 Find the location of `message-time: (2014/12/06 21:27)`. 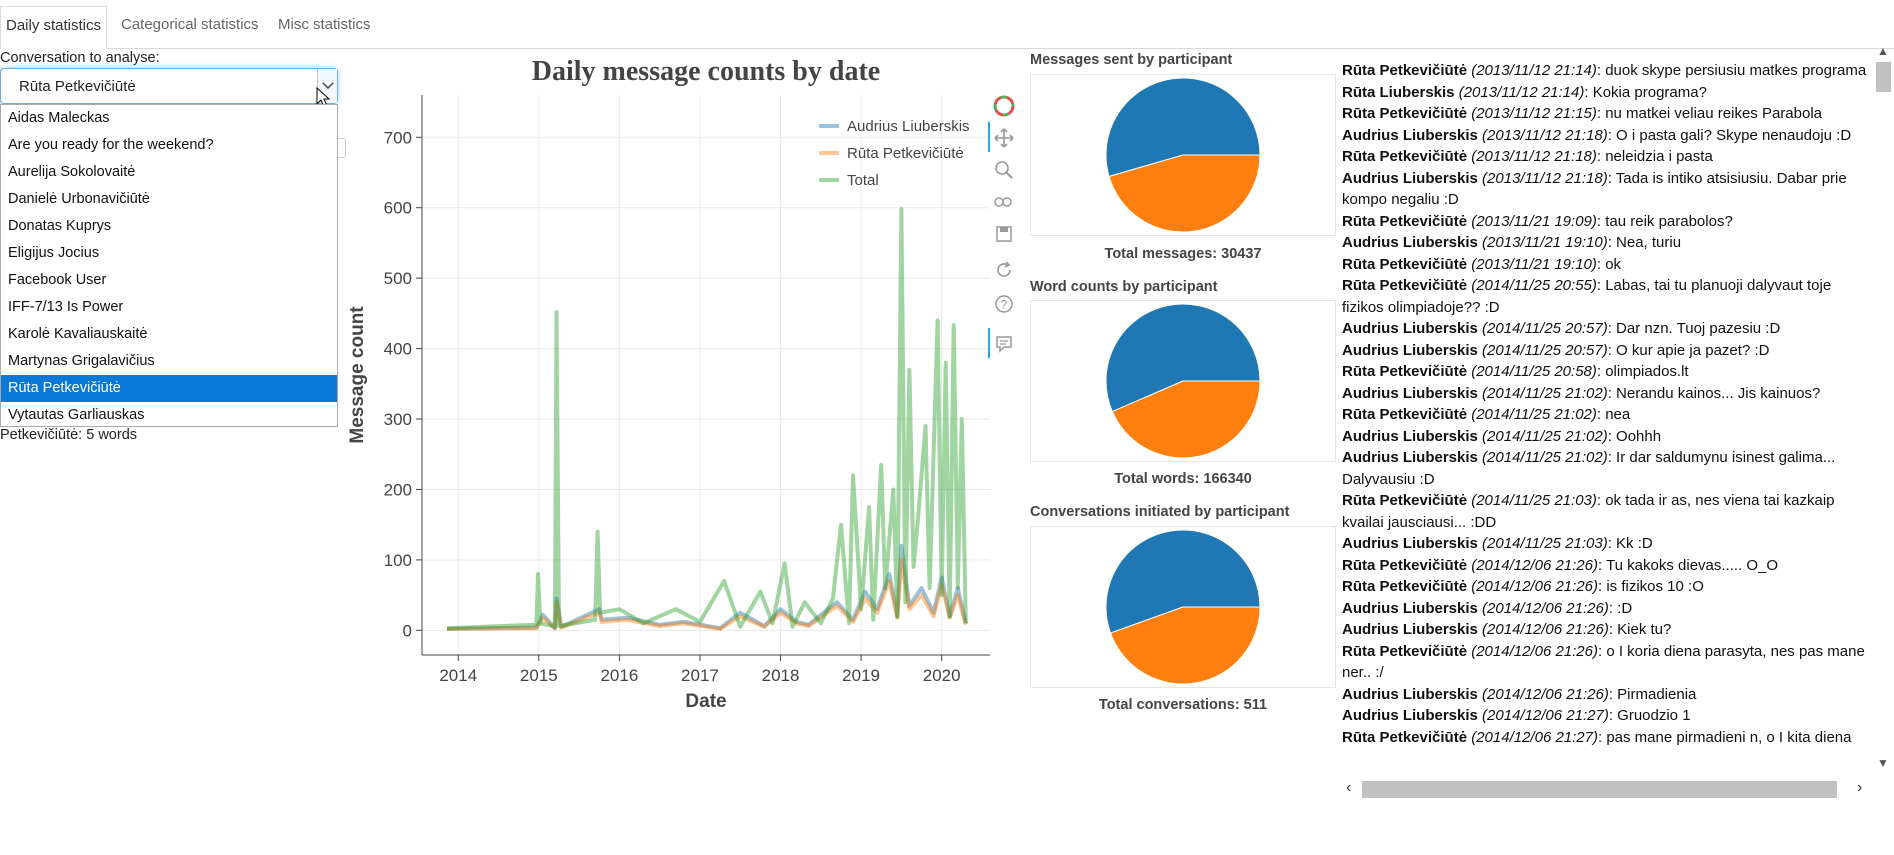

message-time: (2014/12/06 21:27) is located at coordinates (1545, 715).